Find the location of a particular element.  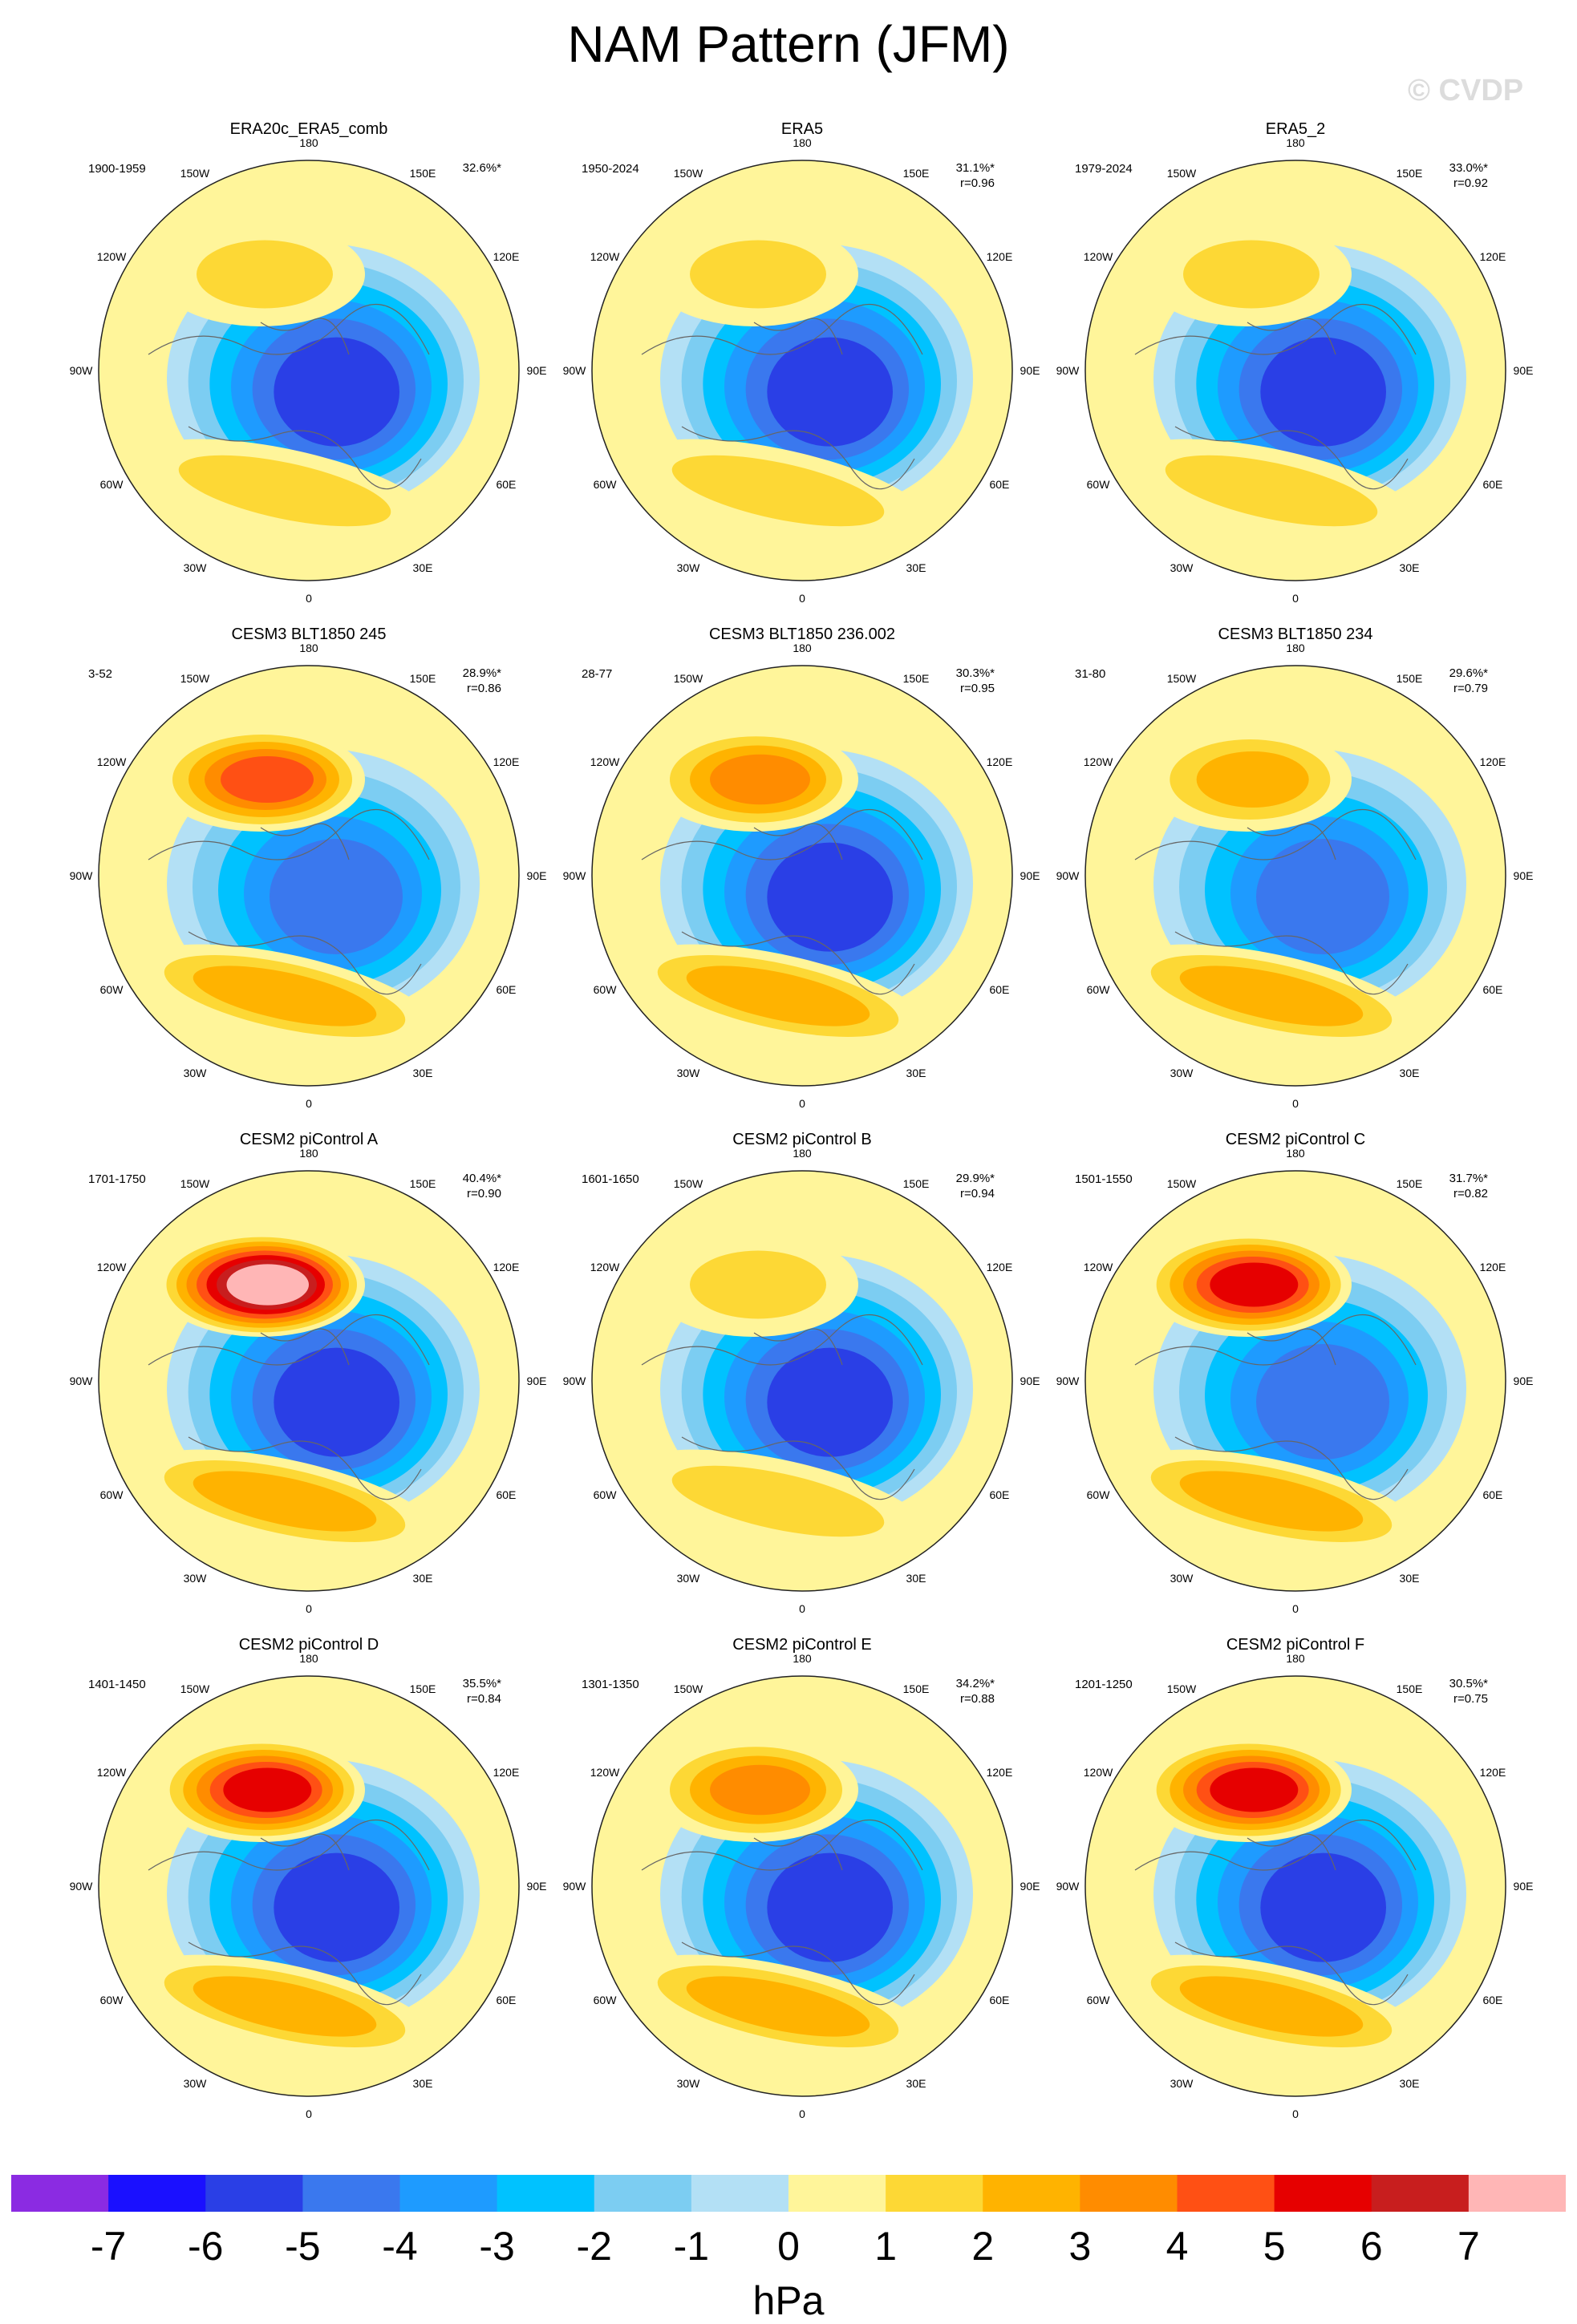

pct-value: 30.5%* is located at coordinates (1468, 1683).